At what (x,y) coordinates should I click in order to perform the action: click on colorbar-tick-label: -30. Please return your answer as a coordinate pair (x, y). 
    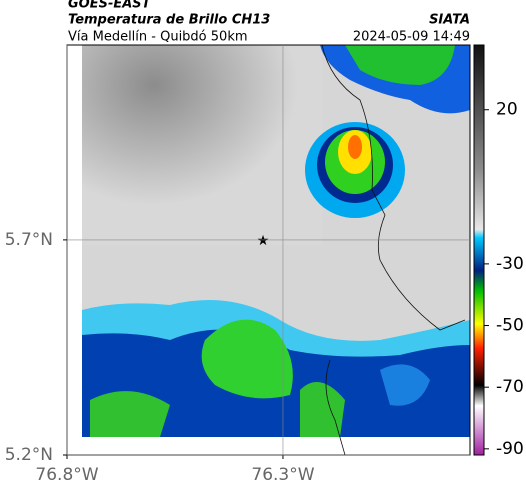
    Looking at the image, I should click on (510, 264).